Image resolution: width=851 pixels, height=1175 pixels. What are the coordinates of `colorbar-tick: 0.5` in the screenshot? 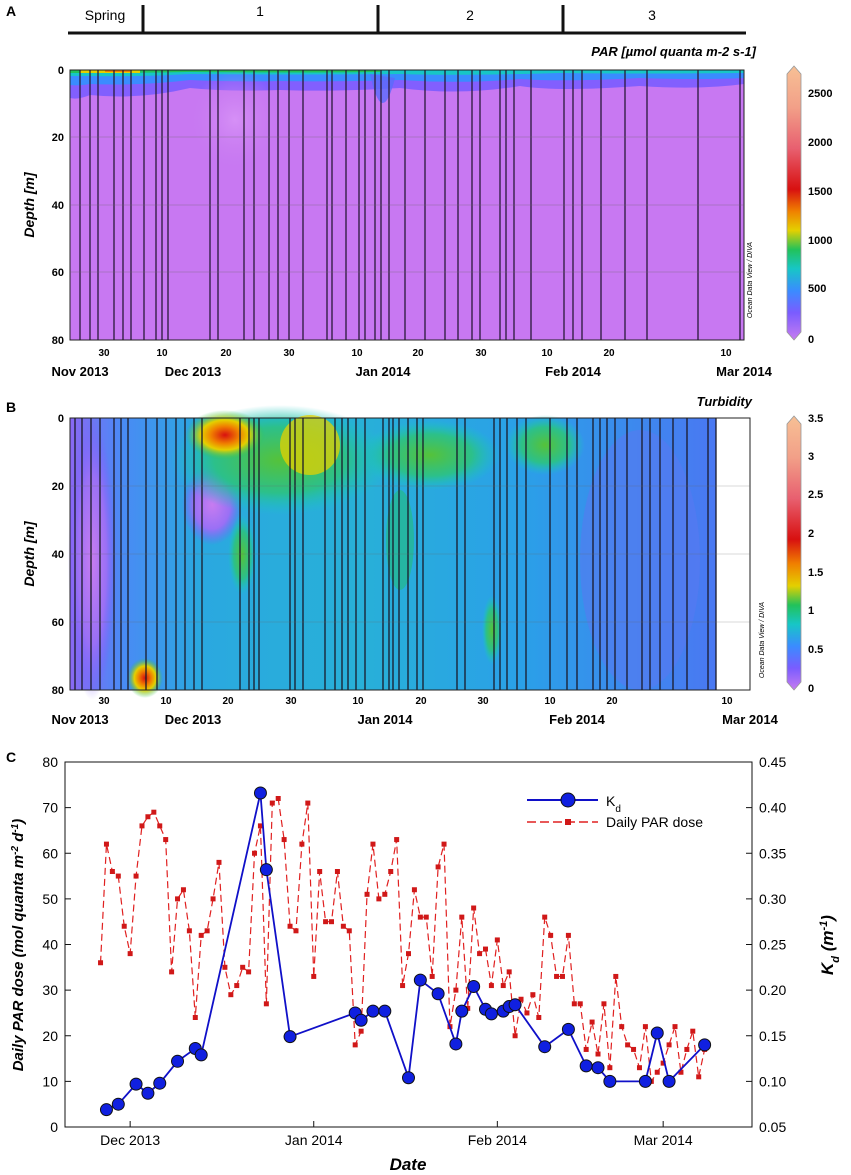 It's located at (815, 650).